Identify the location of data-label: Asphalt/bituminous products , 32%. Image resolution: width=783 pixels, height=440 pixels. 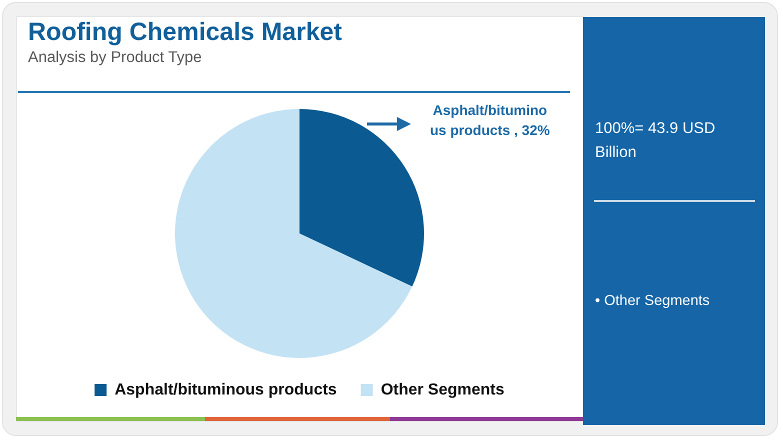
(490, 120).